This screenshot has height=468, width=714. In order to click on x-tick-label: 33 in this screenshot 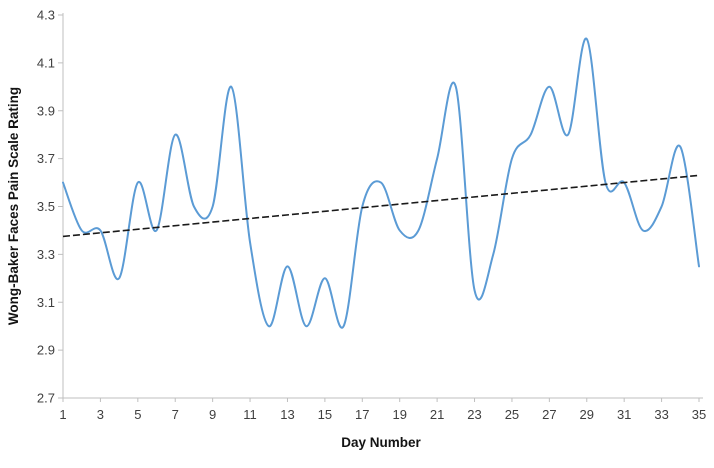, I will do `click(661, 414)`.